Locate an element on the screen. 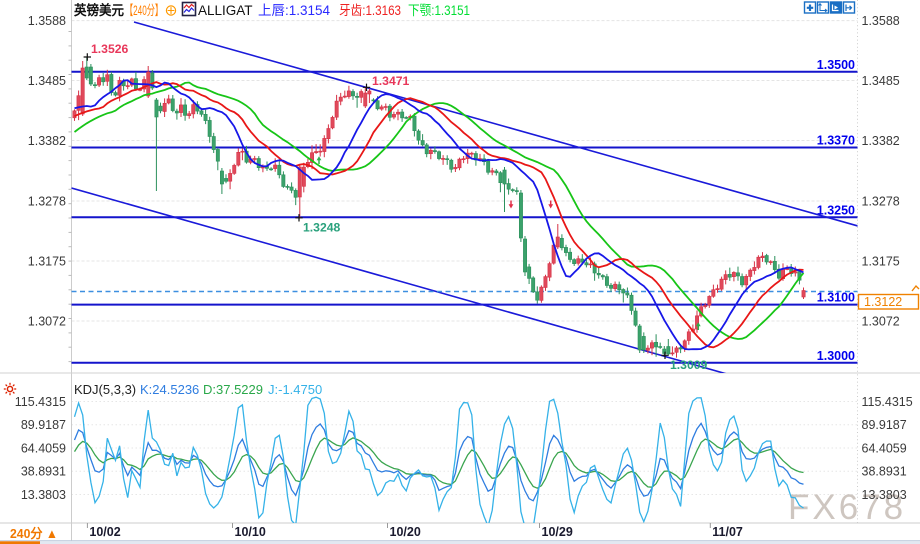 The width and height of the screenshot is (920, 544). svg-text: 10/02 is located at coordinates (104, 532).